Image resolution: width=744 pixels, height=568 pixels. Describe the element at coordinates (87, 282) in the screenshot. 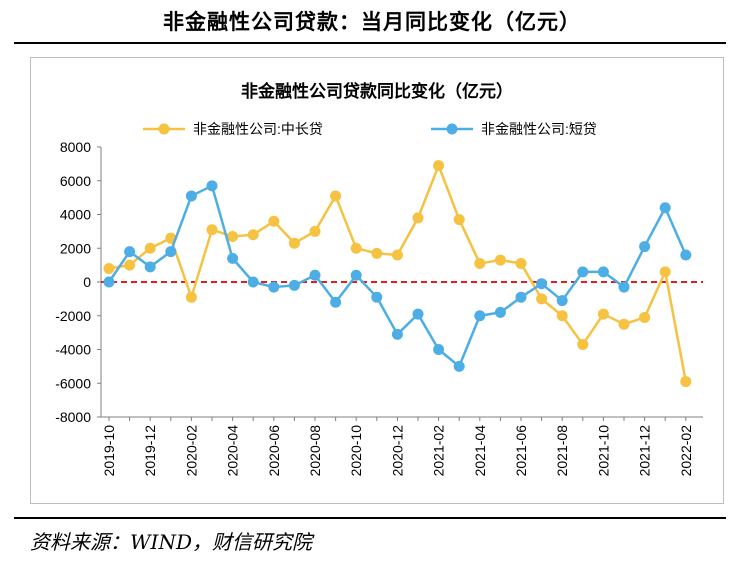

I see `y-tick-label: 0` at that location.